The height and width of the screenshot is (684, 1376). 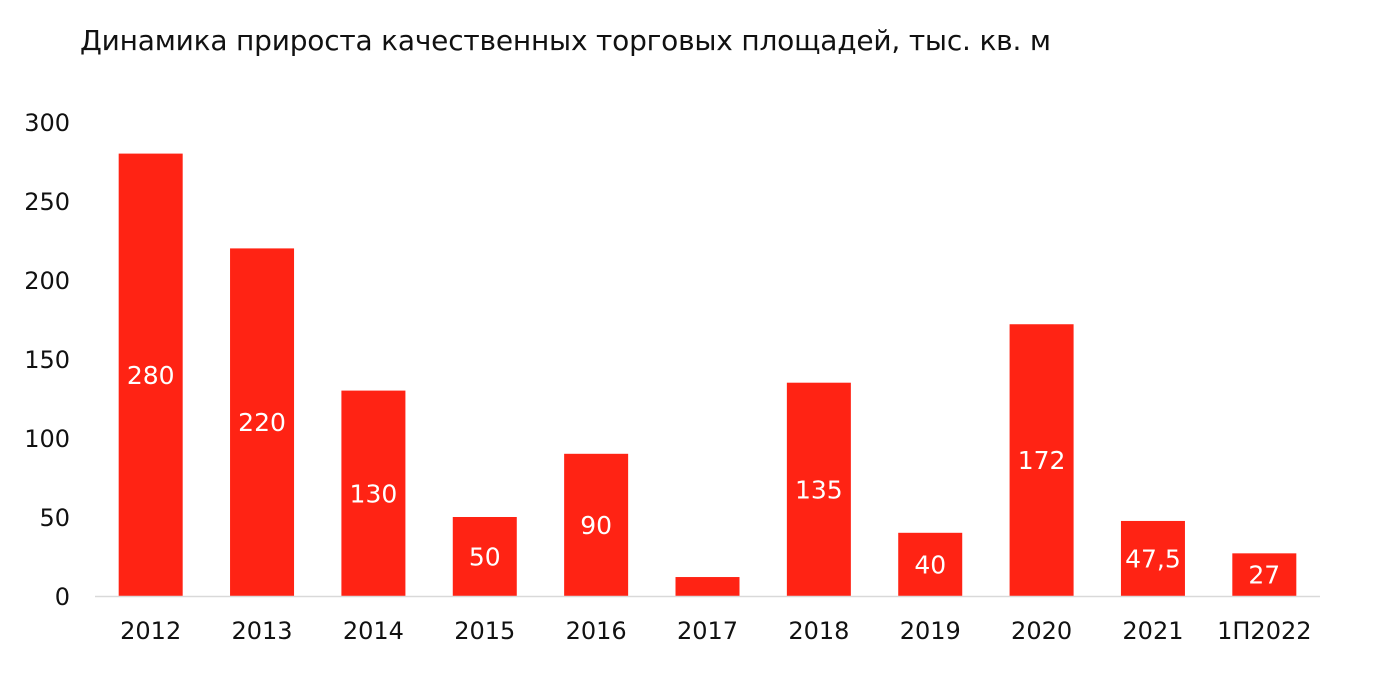 I want to click on x-tick-label: 1П2022, so click(x=1264, y=631).